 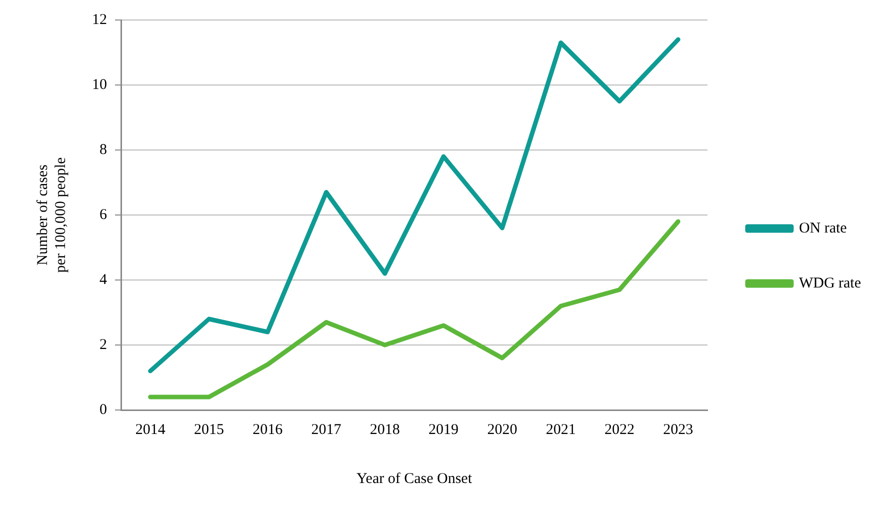 What do you see at coordinates (326, 430) in the screenshot?
I see `x-tick-label: 2017` at bounding box center [326, 430].